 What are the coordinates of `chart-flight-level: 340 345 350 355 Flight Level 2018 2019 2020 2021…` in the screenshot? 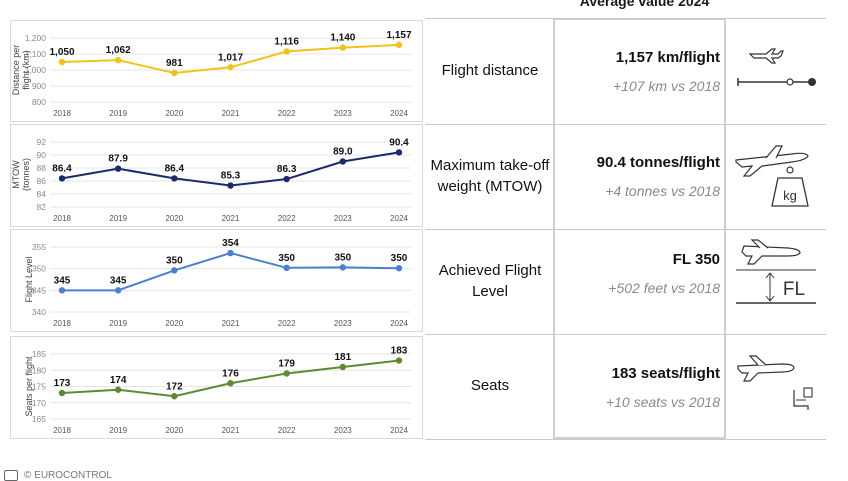 It's located at (216, 280).